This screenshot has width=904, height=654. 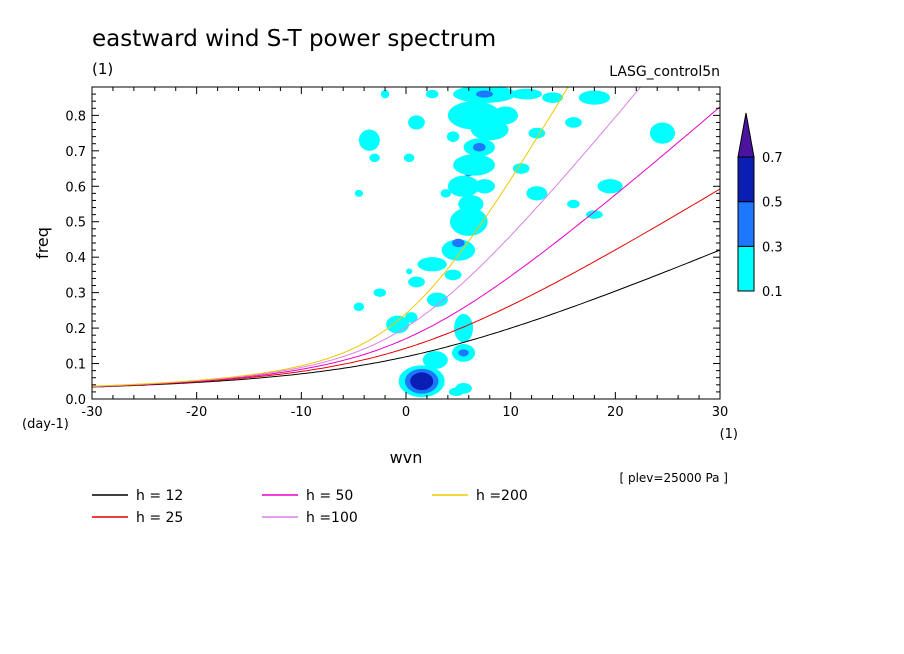 What do you see at coordinates (75, 329) in the screenshot?
I see `y-tick-label: 0.2` at bounding box center [75, 329].